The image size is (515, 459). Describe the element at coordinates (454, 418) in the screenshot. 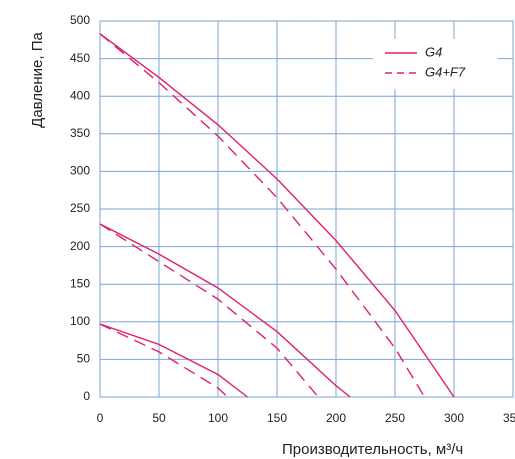

I see `x-tick-label: 300` at that location.